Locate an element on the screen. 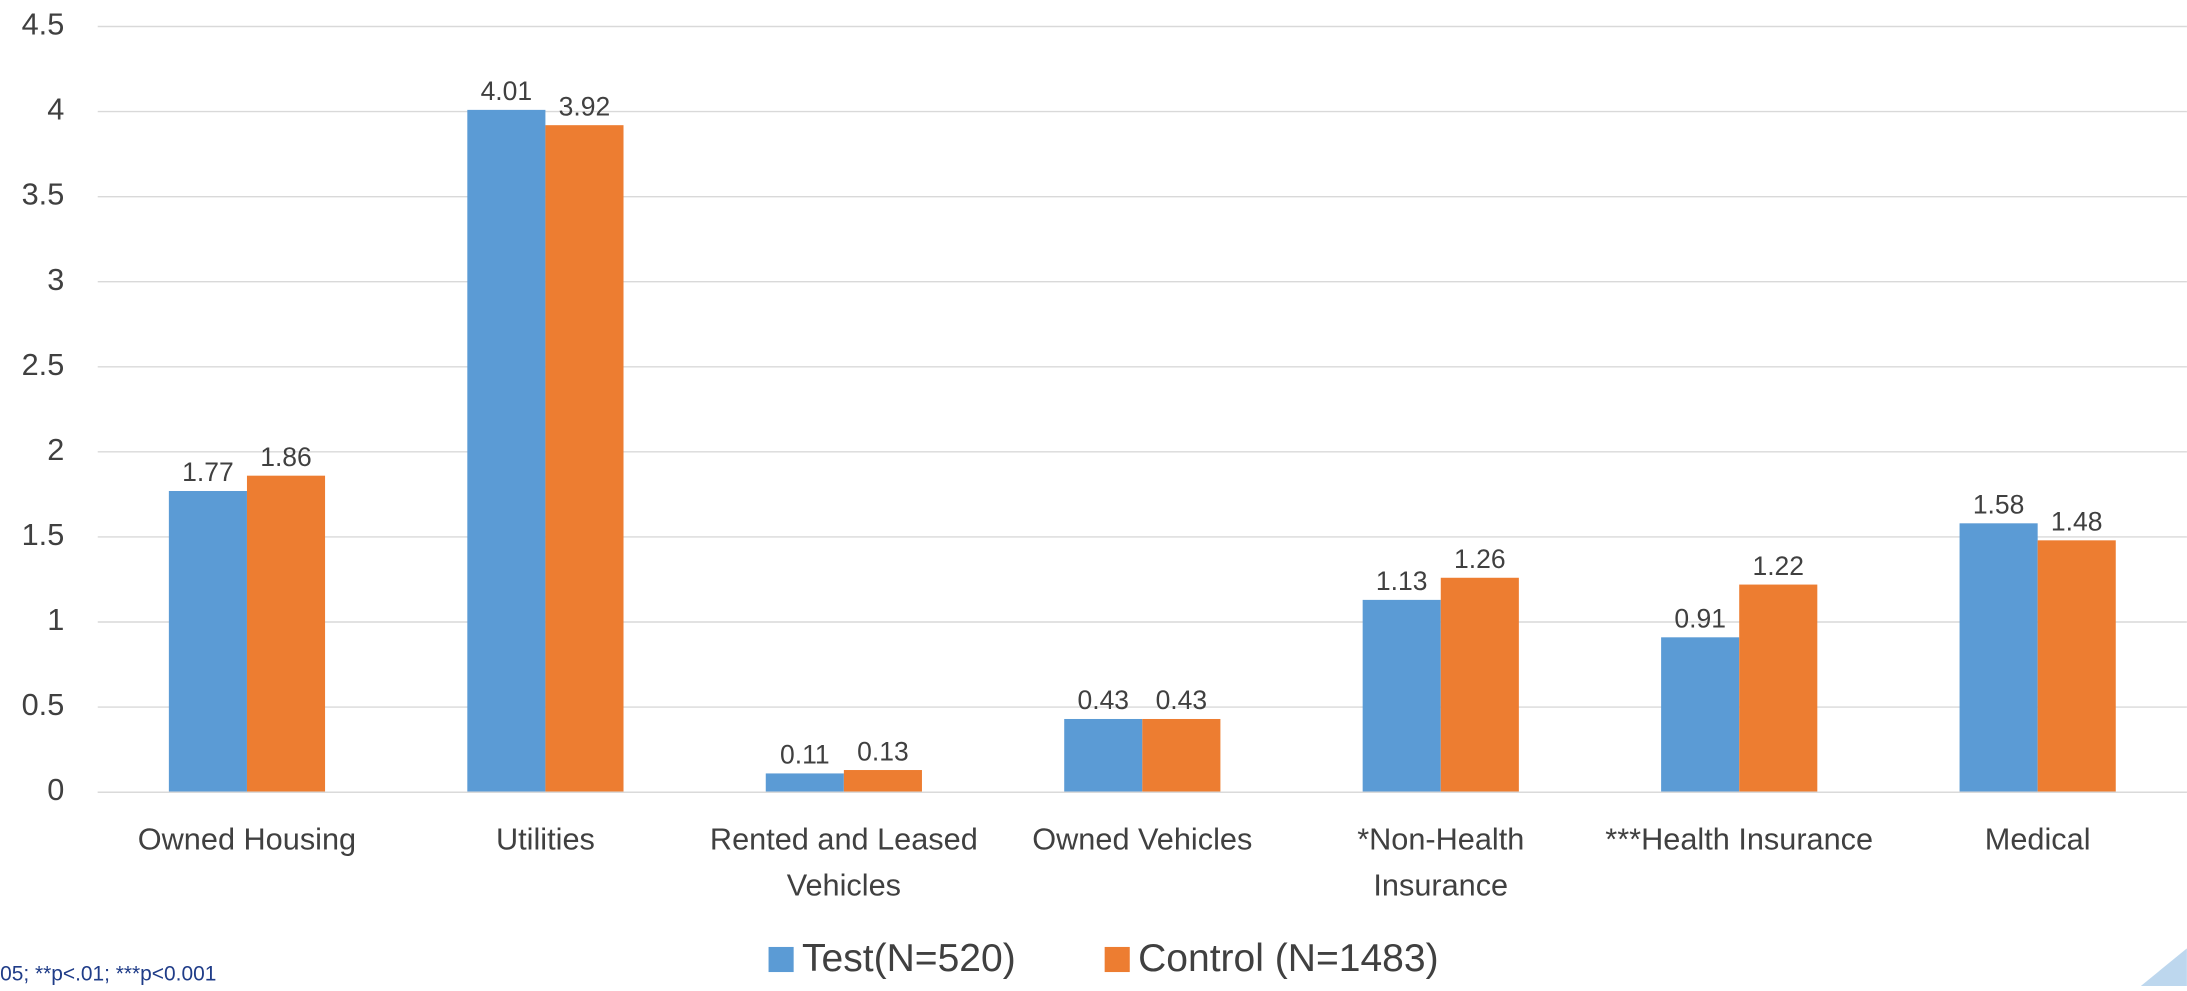 The height and width of the screenshot is (991, 2187). data-label: 0.91 is located at coordinates (1700, 619).